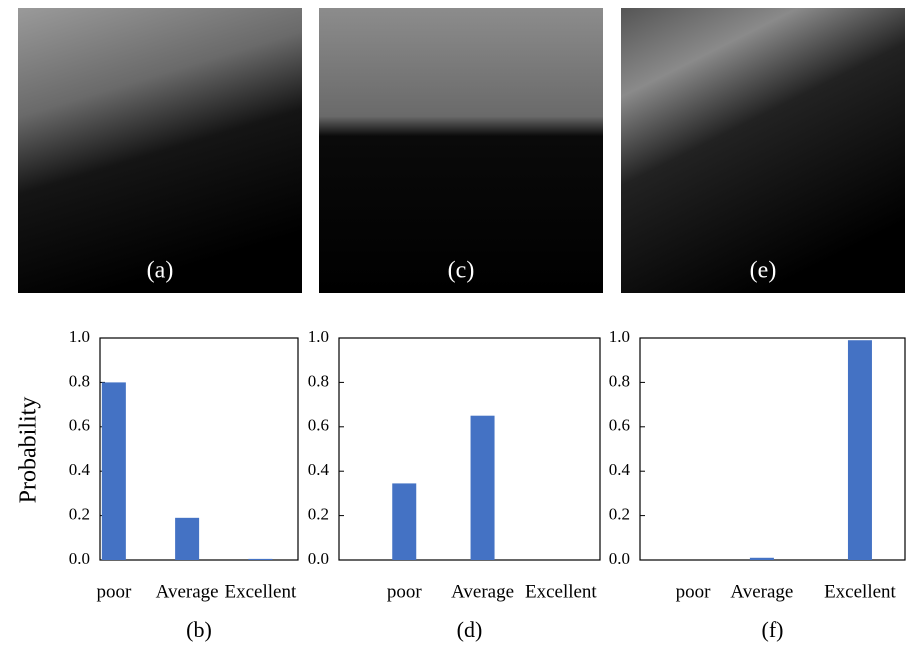 The height and width of the screenshot is (650, 915). What do you see at coordinates (470, 629) in the screenshot?
I see `chart-caption: (d)` at bounding box center [470, 629].